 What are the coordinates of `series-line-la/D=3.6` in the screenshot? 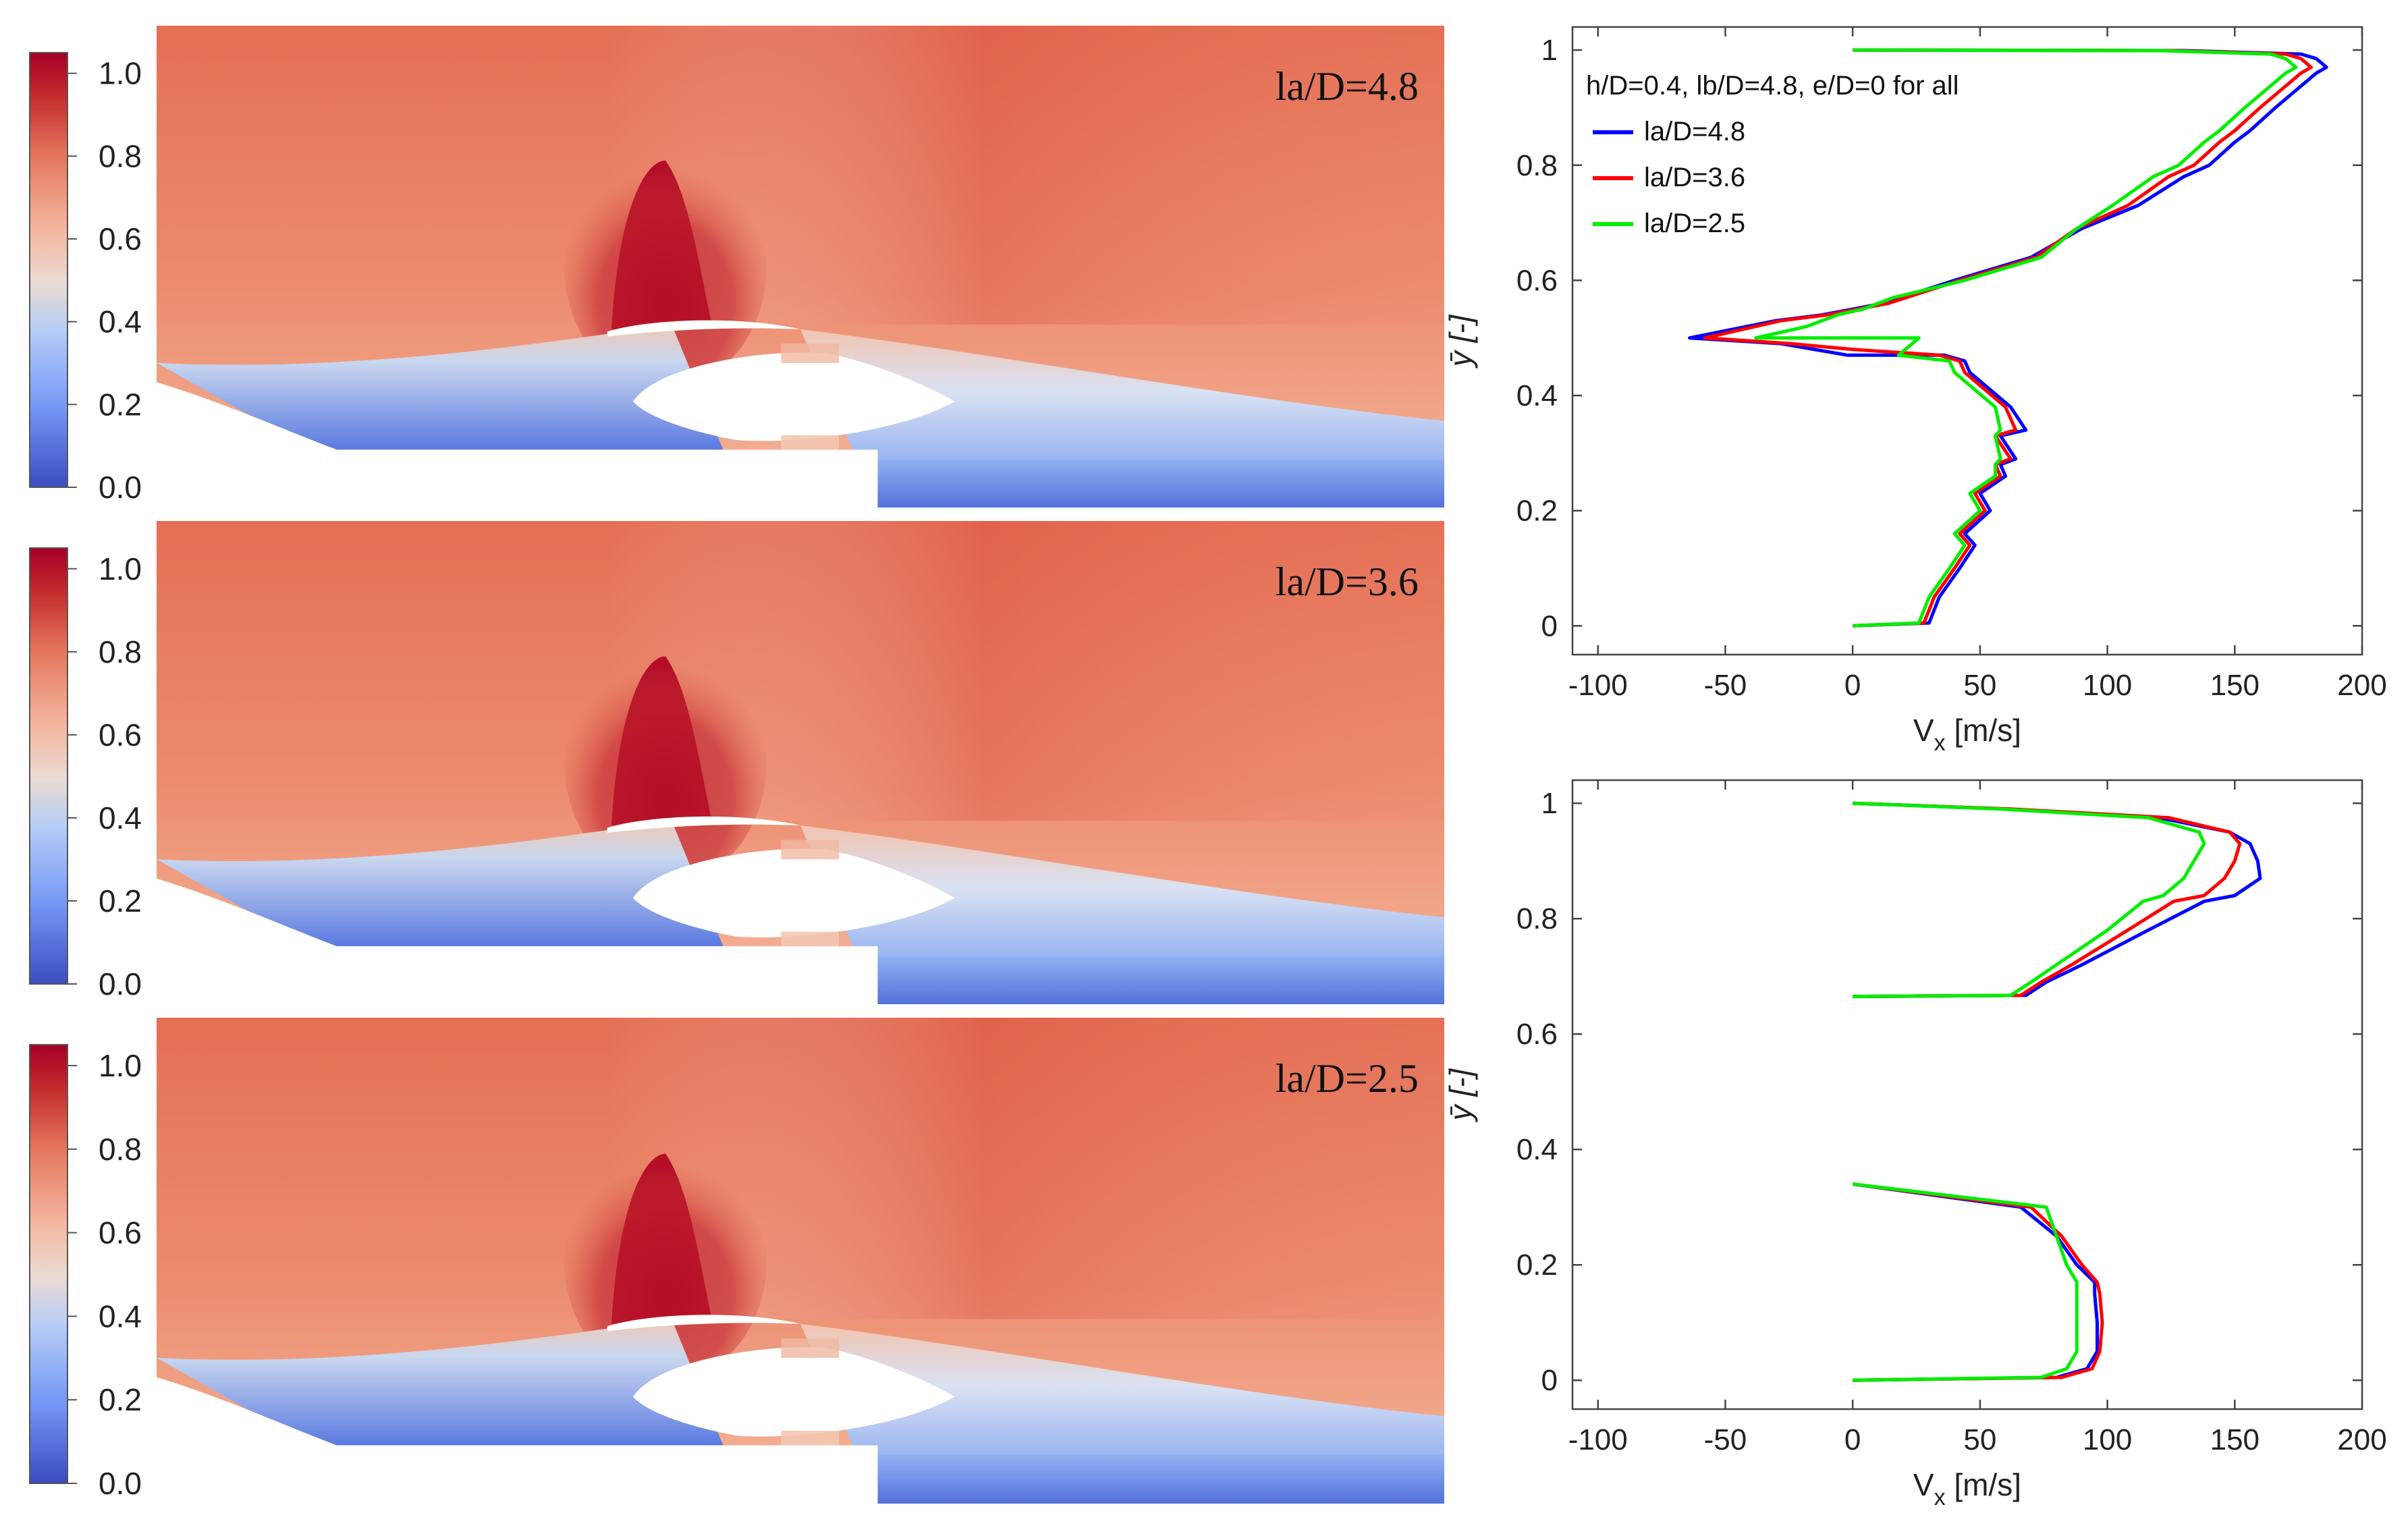 It's located at (2008, 338).